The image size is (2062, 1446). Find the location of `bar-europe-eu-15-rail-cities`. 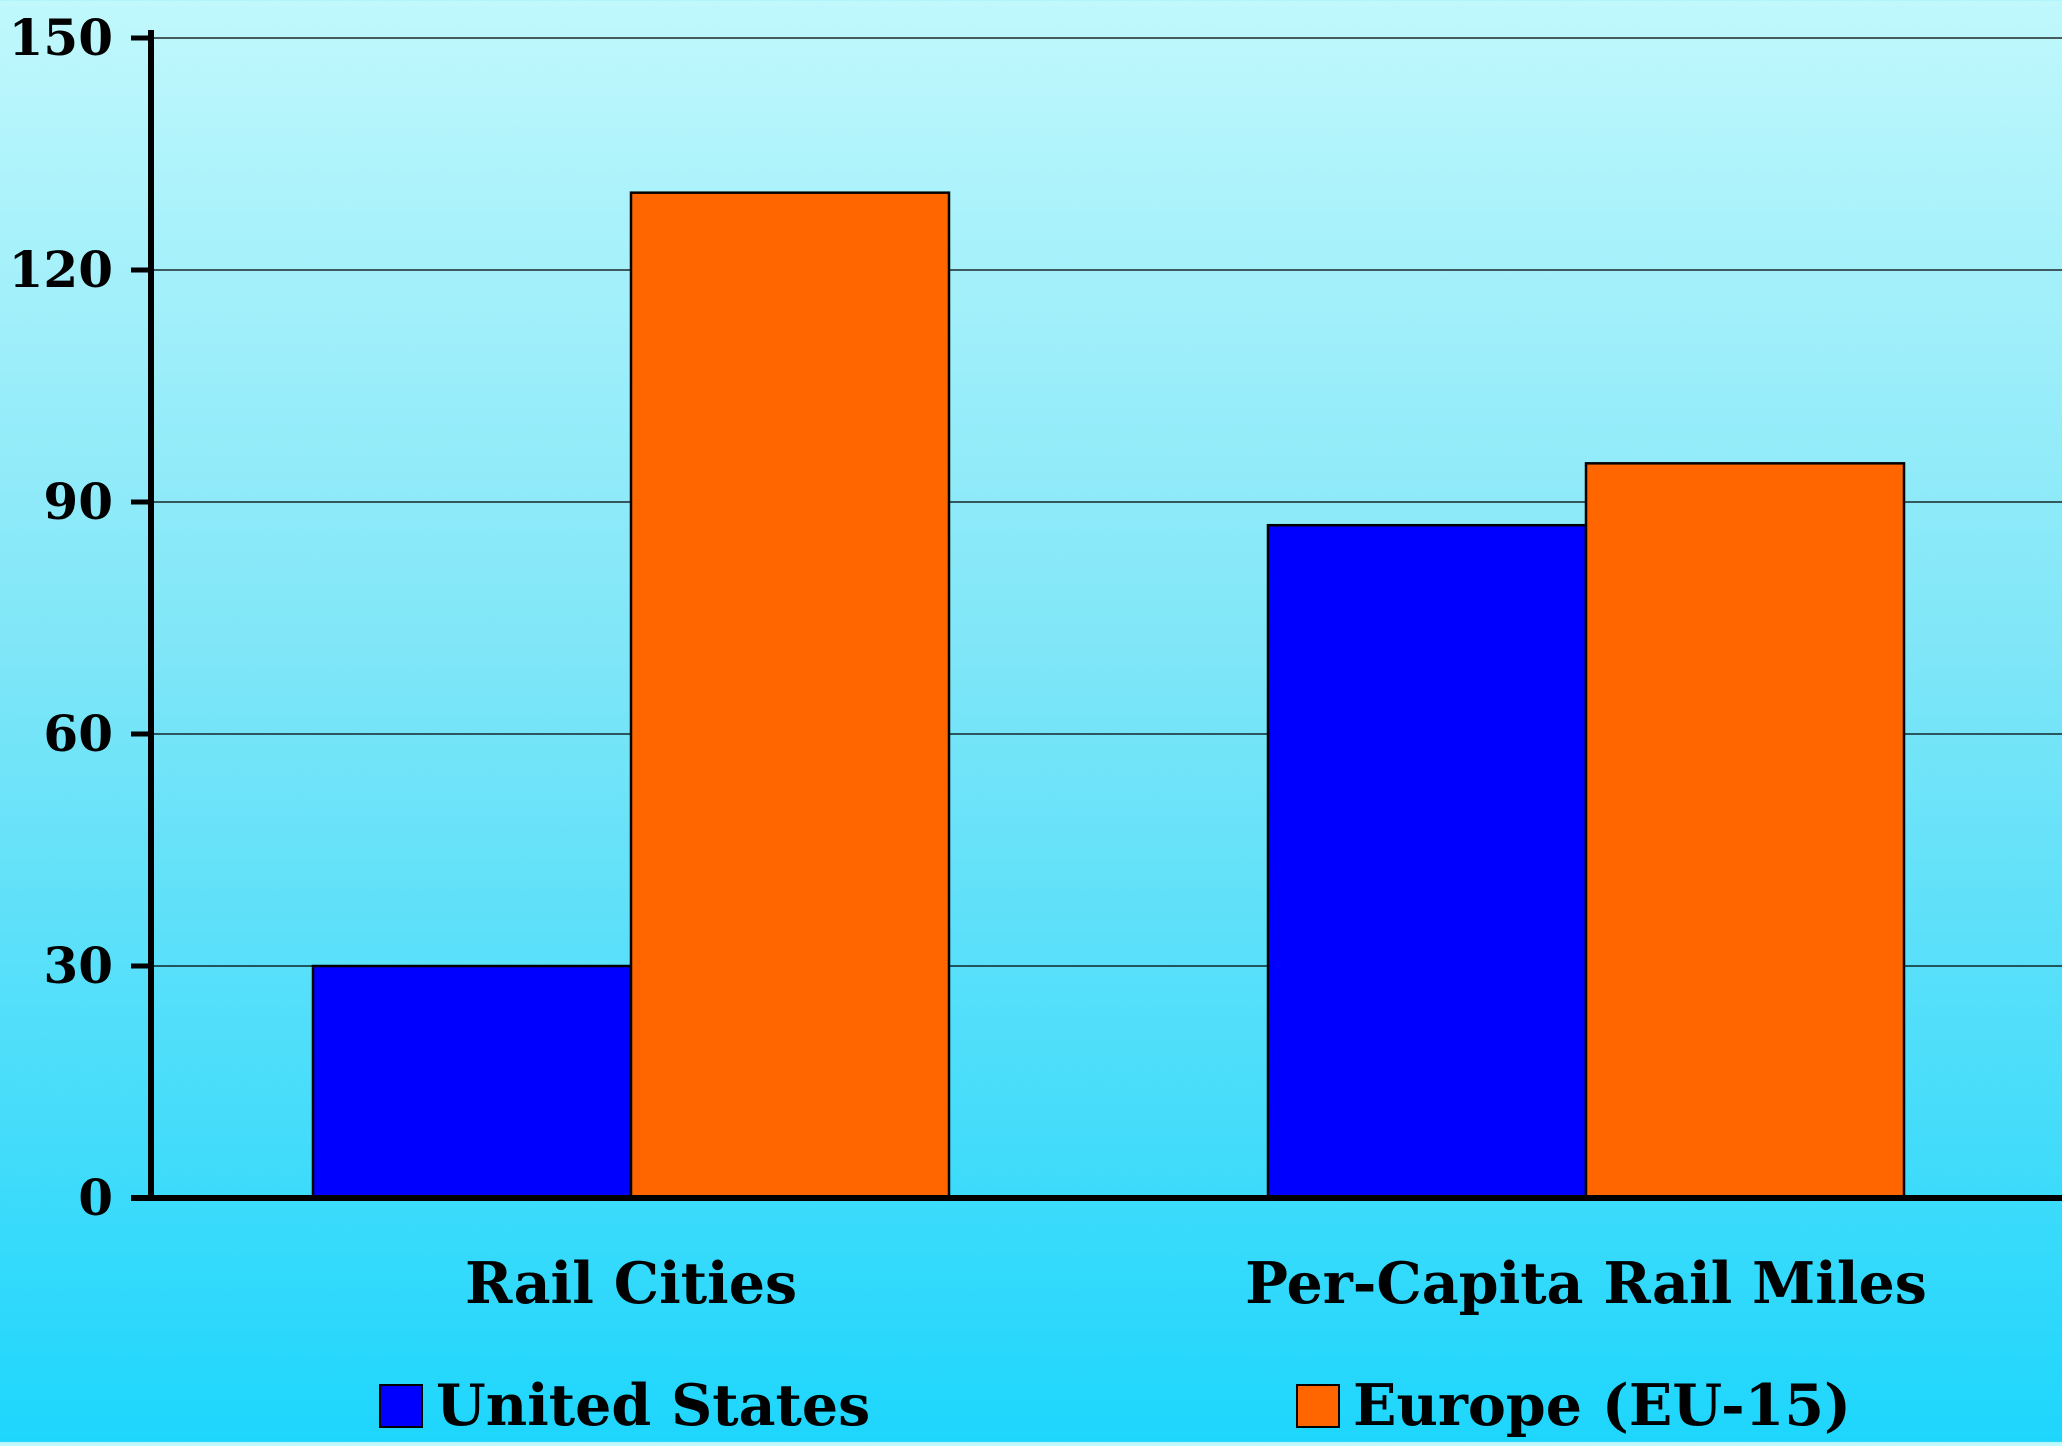

bar-europe-eu-15-rail-cities is located at coordinates (790, 695).